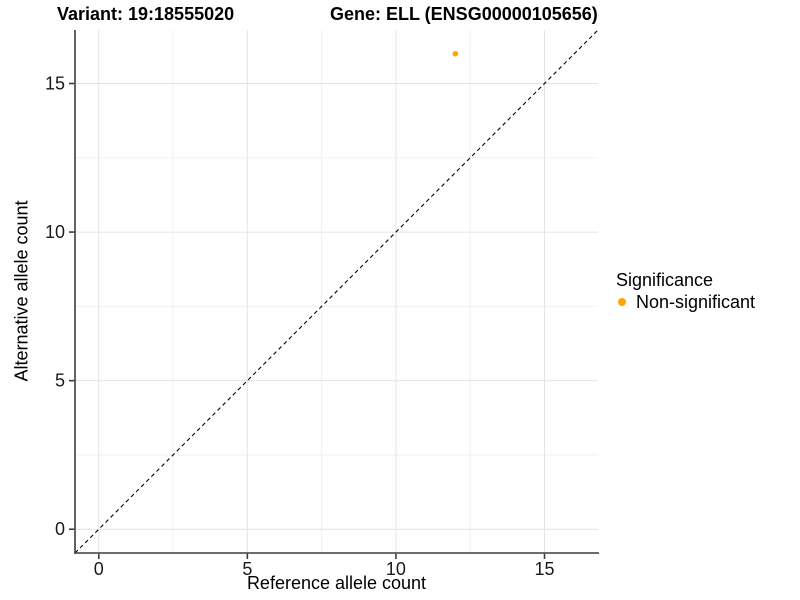 The image size is (800, 600). Describe the element at coordinates (146, 14) in the screenshot. I see `plot-title-variant: Variant: 19:18555020` at that location.